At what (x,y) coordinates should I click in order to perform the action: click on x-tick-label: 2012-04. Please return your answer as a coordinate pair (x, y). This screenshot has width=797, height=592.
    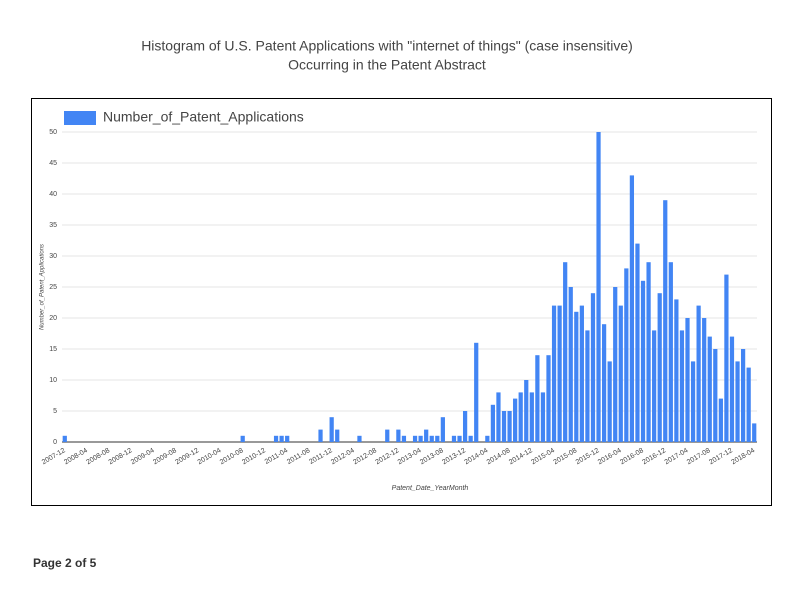
    Looking at the image, I should click on (343, 456).